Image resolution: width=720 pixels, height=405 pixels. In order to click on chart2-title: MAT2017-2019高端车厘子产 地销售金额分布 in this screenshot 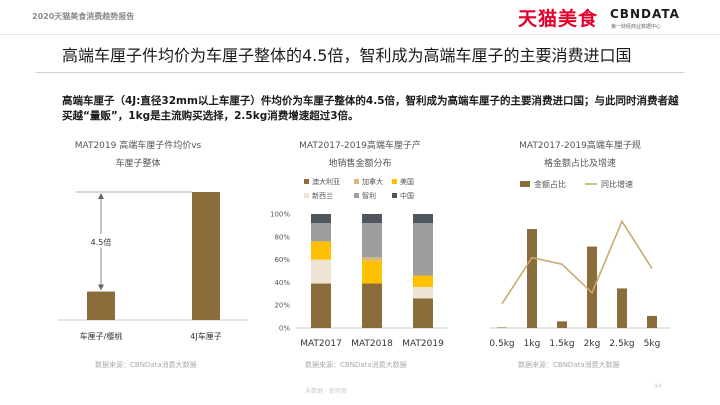, I will do `click(360, 155)`.